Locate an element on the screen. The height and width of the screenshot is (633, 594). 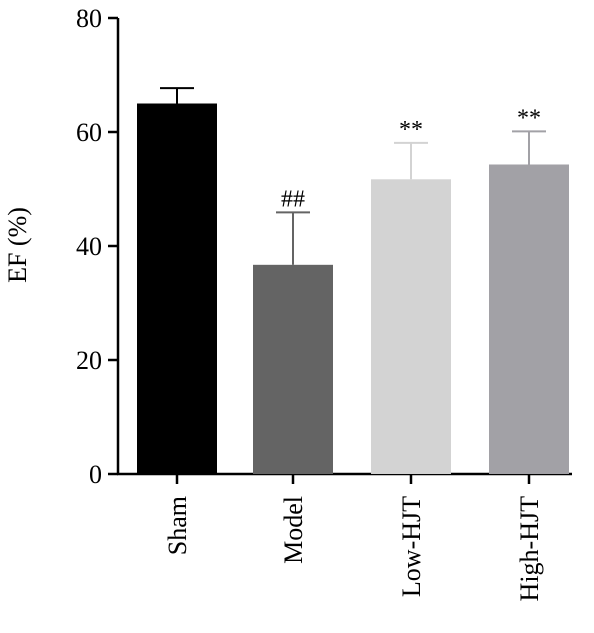
bar-low-hjt is located at coordinates (411, 326).